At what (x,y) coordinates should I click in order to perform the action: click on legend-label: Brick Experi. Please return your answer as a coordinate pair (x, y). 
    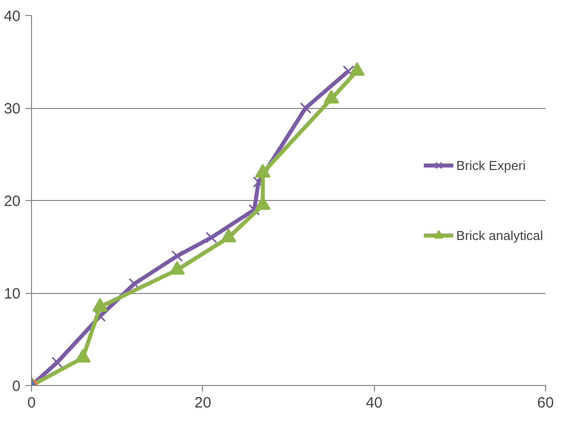
    Looking at the image, I should click on (491, 165).